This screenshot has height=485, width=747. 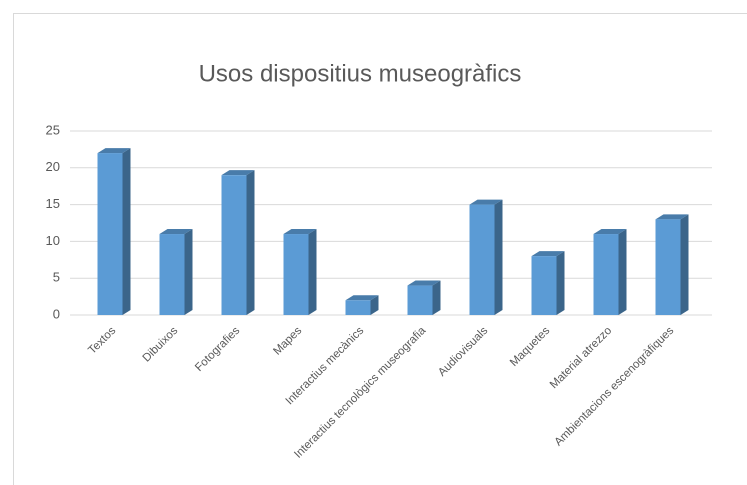 What do you see at coordinates (53, 240) in the screenshot?
I see `y-tick-label: 10` at bounding box center [53, 240].